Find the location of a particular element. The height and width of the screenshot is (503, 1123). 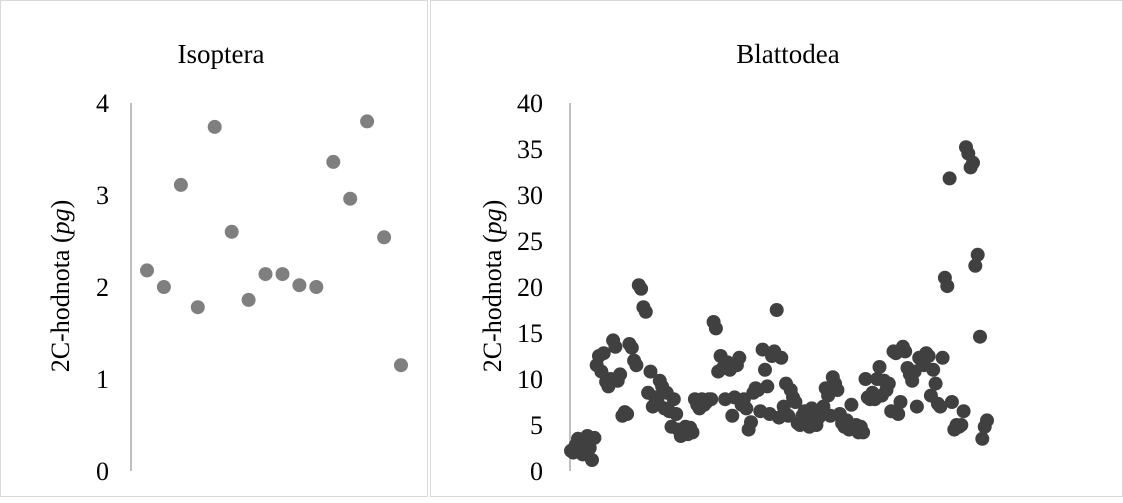

isoptera-y-tick-label: 2 is located at coordinates (102, 287).